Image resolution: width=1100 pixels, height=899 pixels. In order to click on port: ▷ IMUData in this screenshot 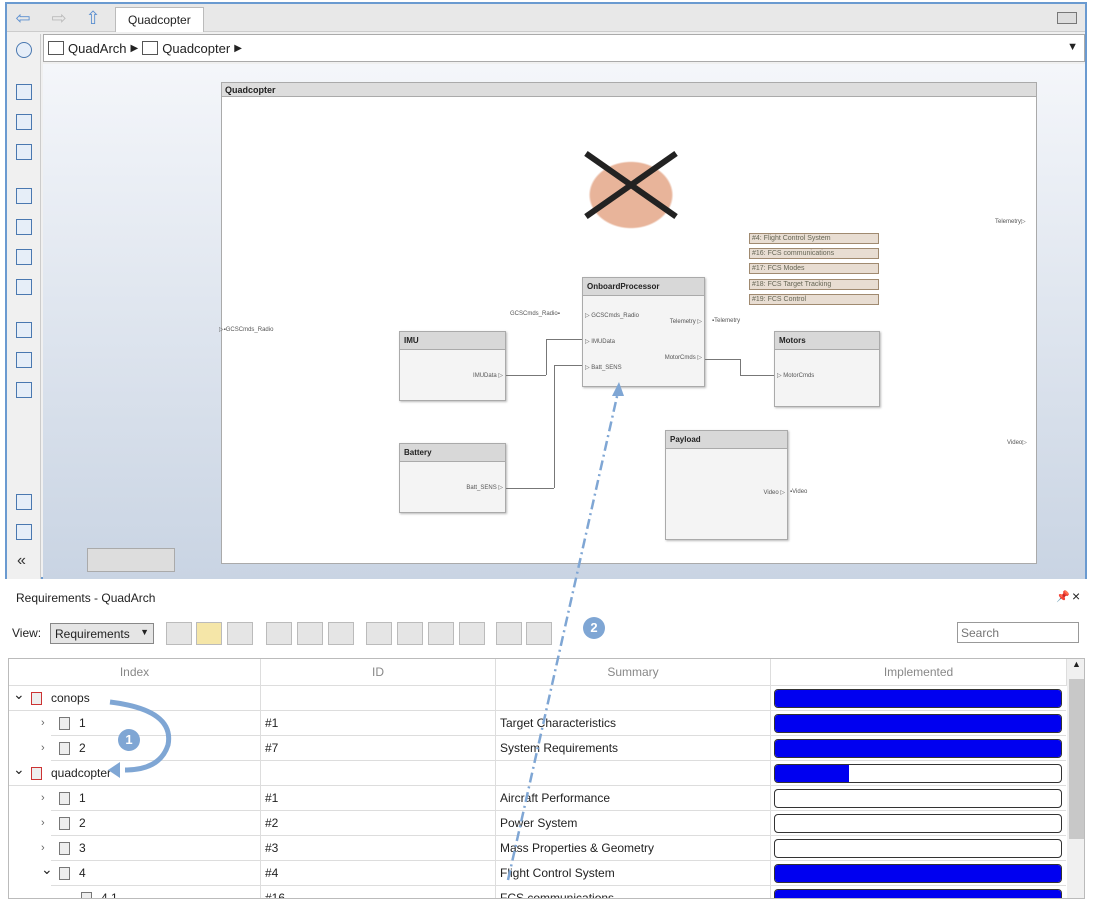, I will do `click(600, 342)`.